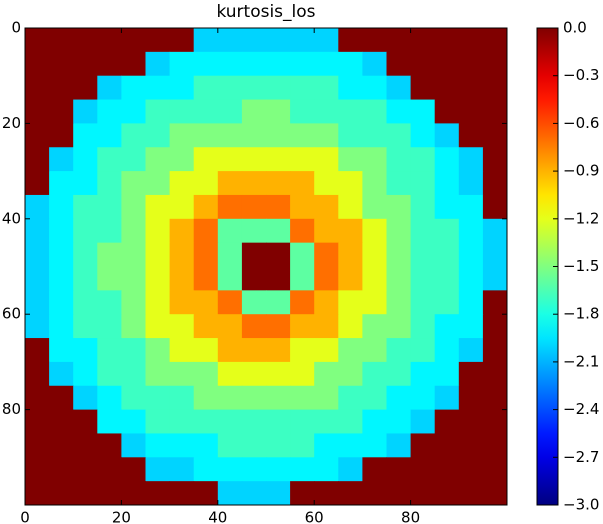 The height and width of the screenshot is (524, 603). What do you see at coordinates (581, 314) in the screenshot?
I see `colorbar-tick-label: −1.8` at bounding box center [581, 314].